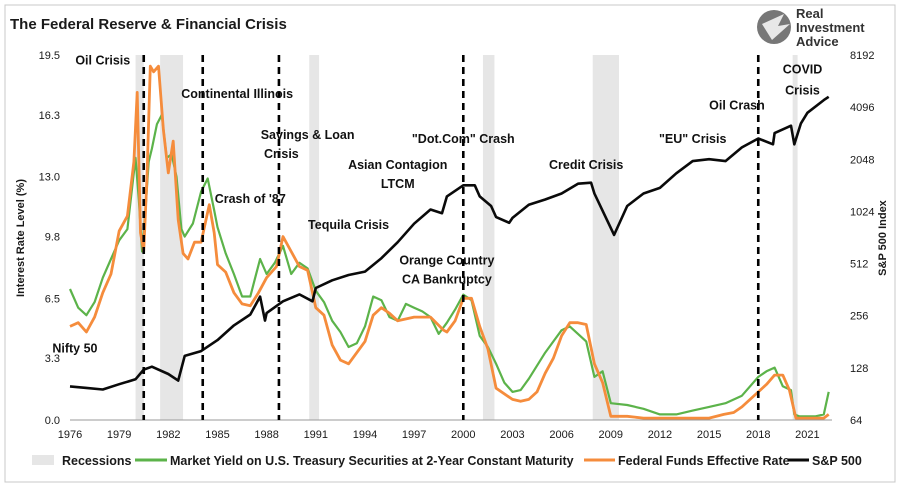 The width and height of the screenshot is (900, 487). I want to click on annotation-4: "Dot.Com" Crash, so click(463, 139).